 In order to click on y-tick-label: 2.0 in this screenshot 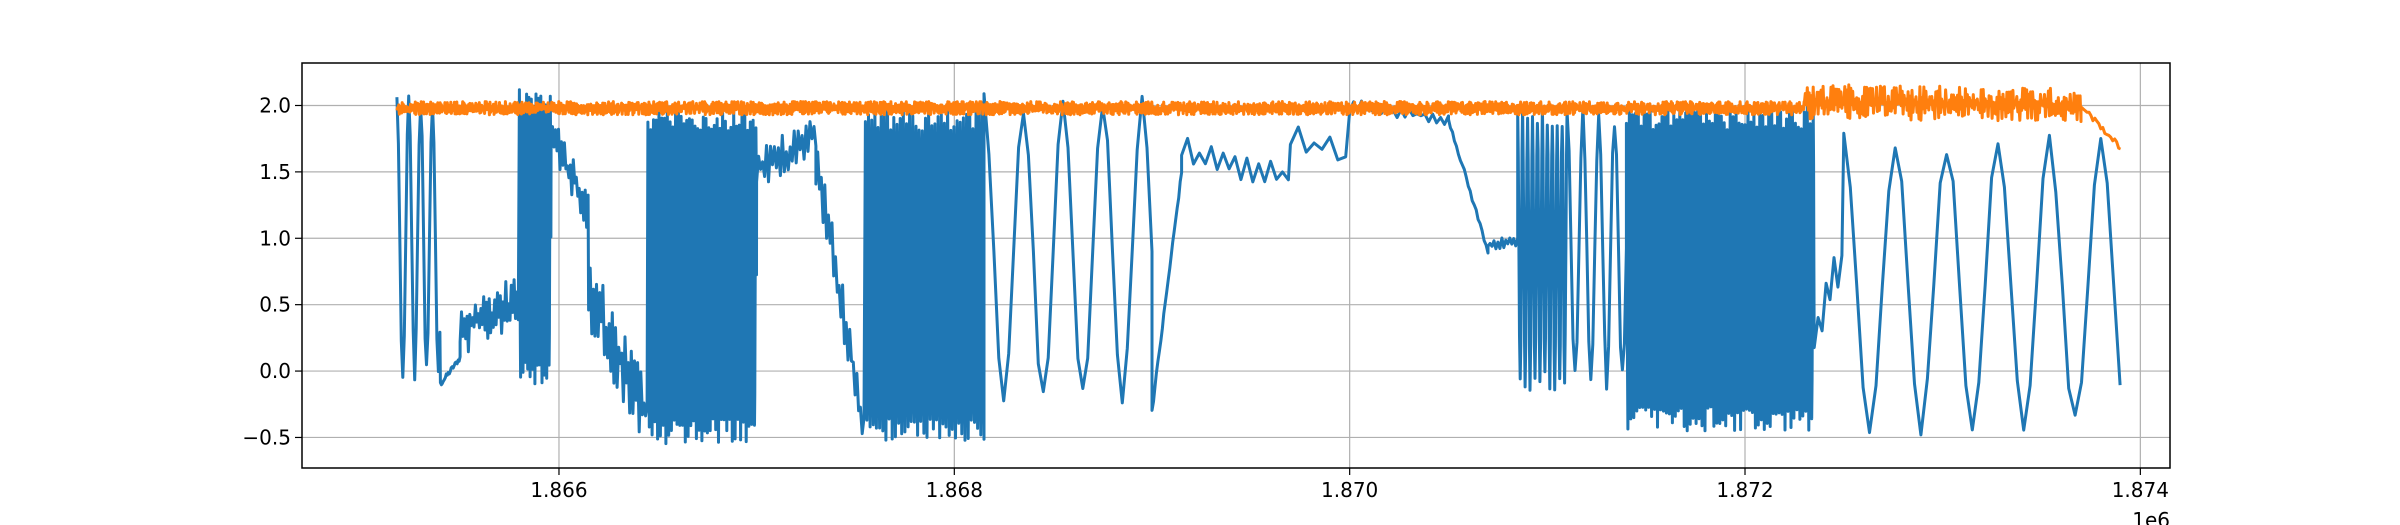, I will do `click(275, 105)`.